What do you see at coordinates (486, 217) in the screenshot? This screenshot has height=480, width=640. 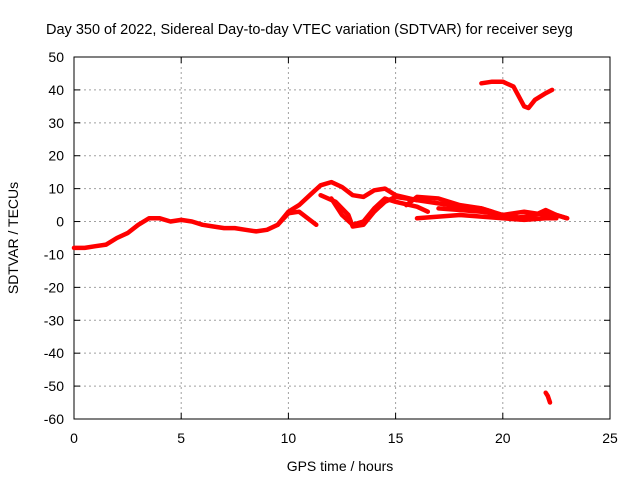 I see `series-low-trace` at bounding box center [486, 217].